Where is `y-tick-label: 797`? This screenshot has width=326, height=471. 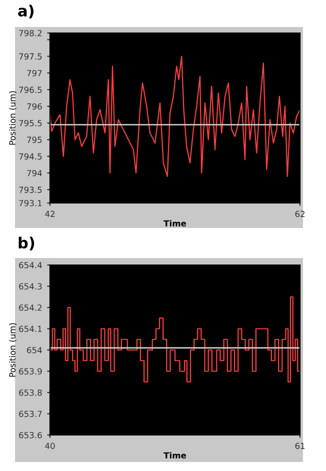
y-tick-label: 797 is located at coordinates (34, 73).